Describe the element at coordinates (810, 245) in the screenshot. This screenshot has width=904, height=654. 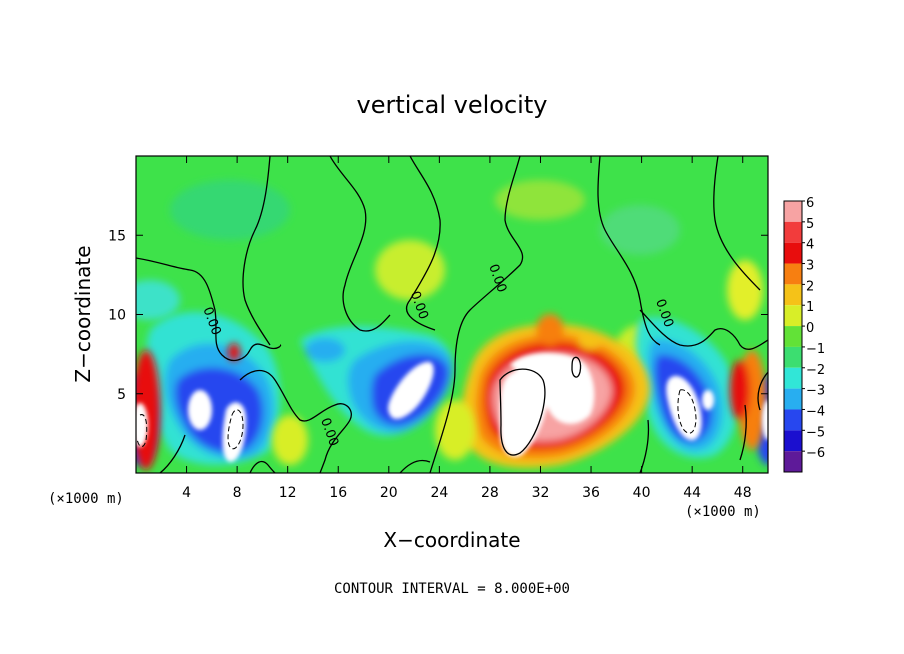
I see `colorbar-label: 4` at that location.